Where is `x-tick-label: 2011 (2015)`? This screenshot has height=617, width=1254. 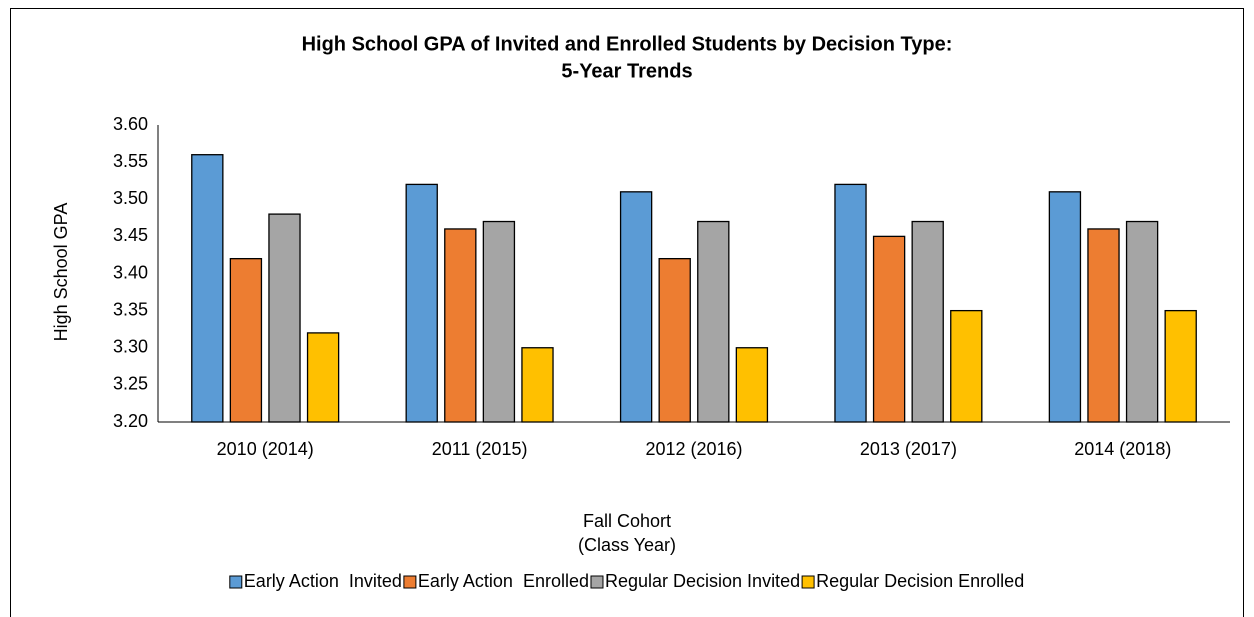
x-tick-label: 2011 (2015) is located at coordinates (480, 449).